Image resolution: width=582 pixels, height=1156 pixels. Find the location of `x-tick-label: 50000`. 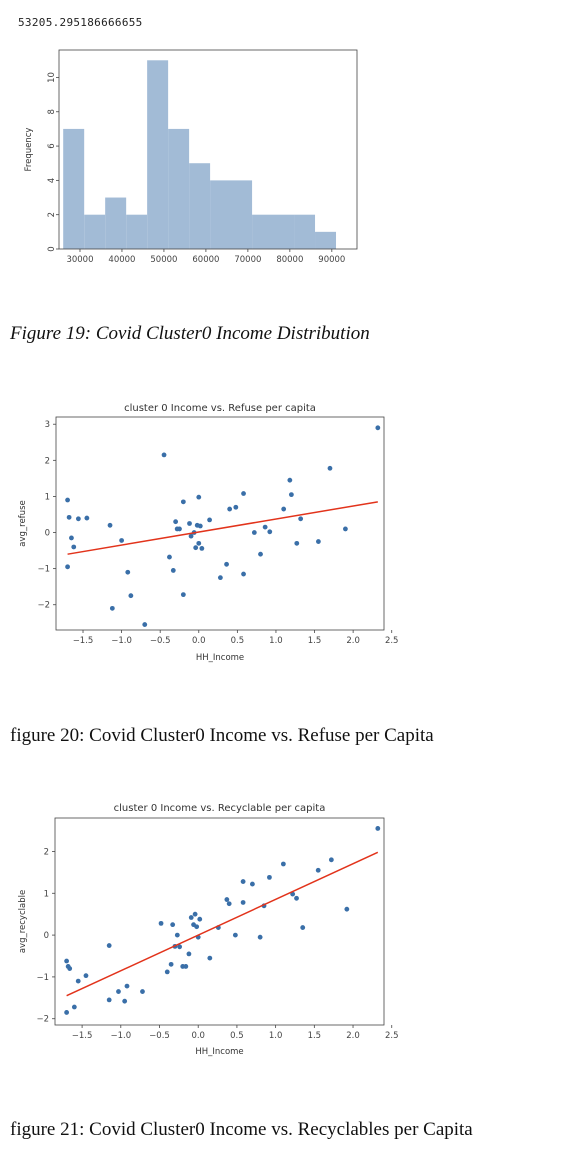

x-tick-label: 50000 is located at coordinates (163, 260).